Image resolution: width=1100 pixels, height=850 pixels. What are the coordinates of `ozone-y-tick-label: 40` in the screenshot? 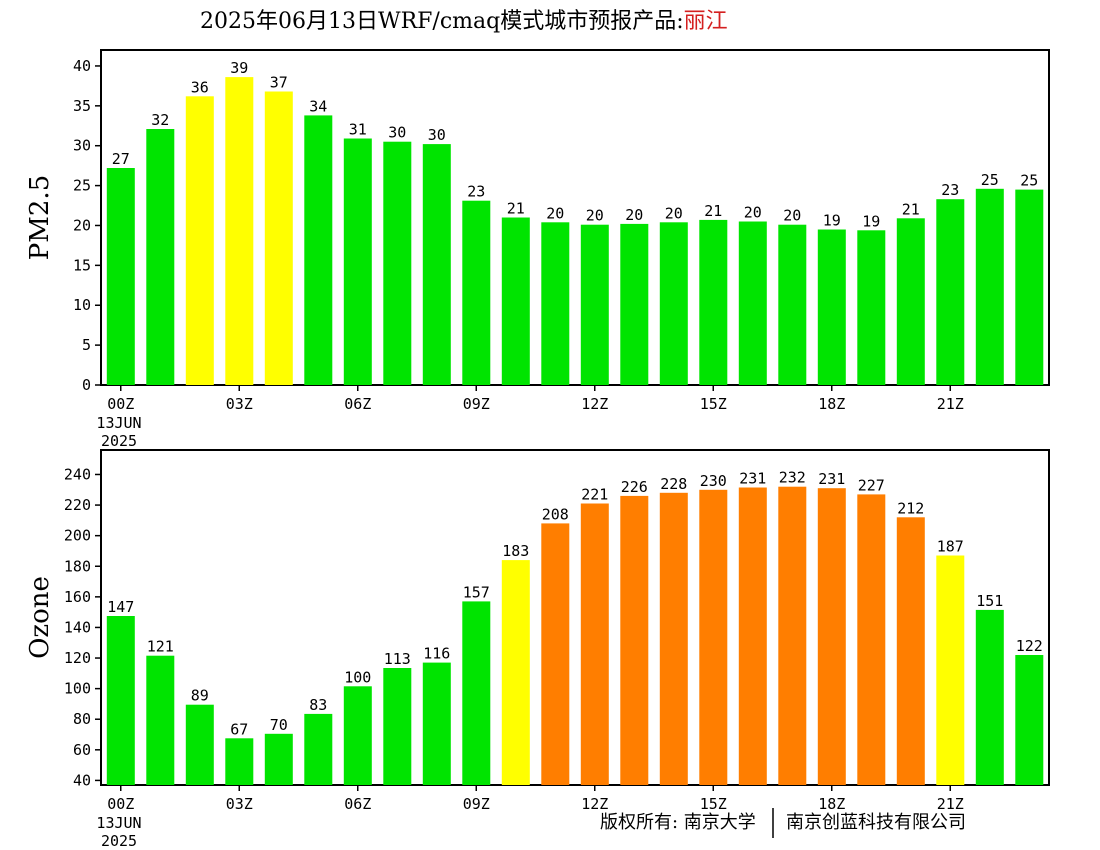 It's located at (82, 780).